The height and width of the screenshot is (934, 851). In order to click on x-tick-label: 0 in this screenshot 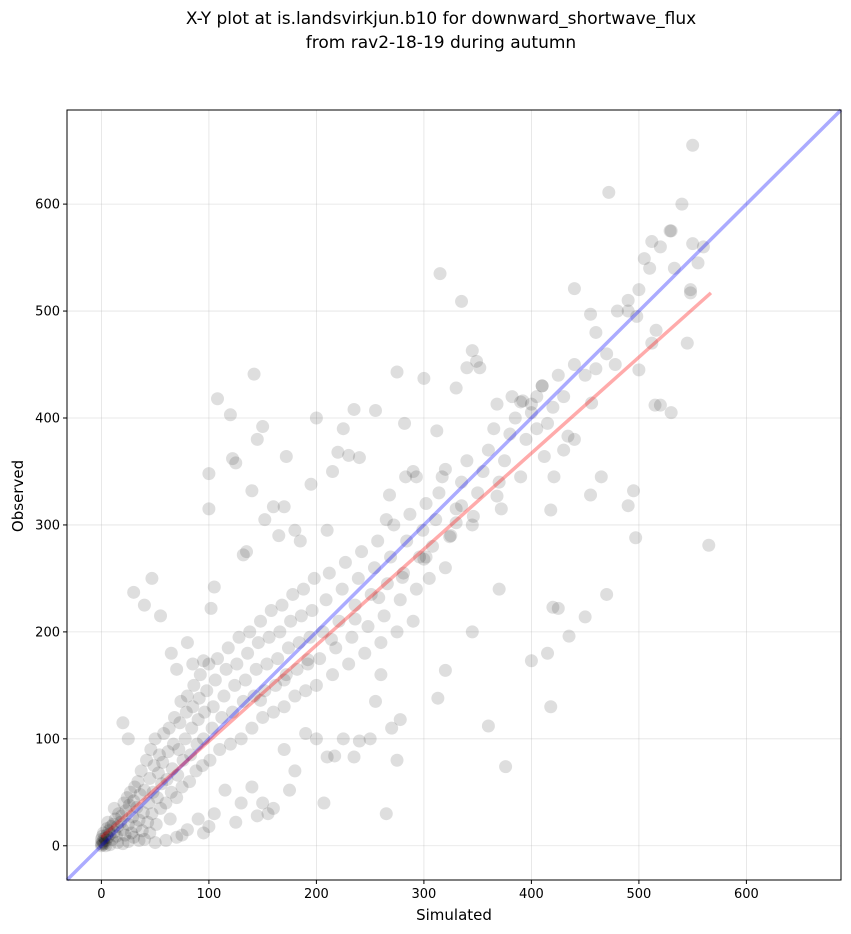, I will do `click(101, 894)`.